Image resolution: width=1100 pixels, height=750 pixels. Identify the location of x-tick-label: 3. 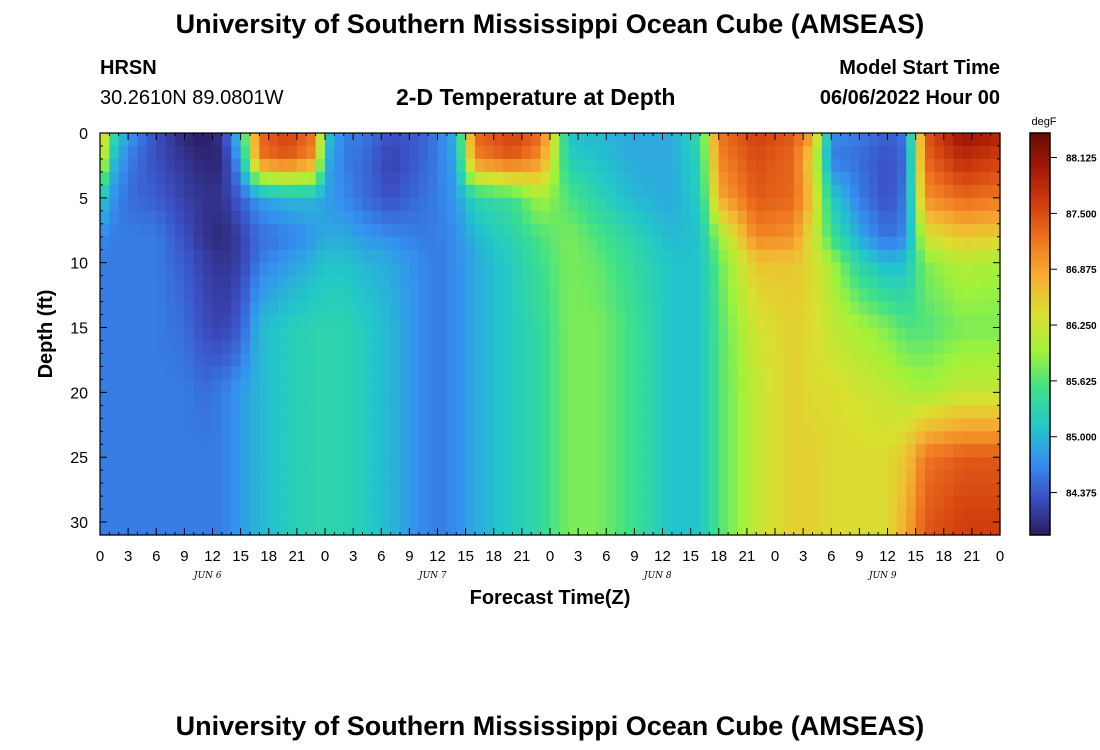
(353, 556).